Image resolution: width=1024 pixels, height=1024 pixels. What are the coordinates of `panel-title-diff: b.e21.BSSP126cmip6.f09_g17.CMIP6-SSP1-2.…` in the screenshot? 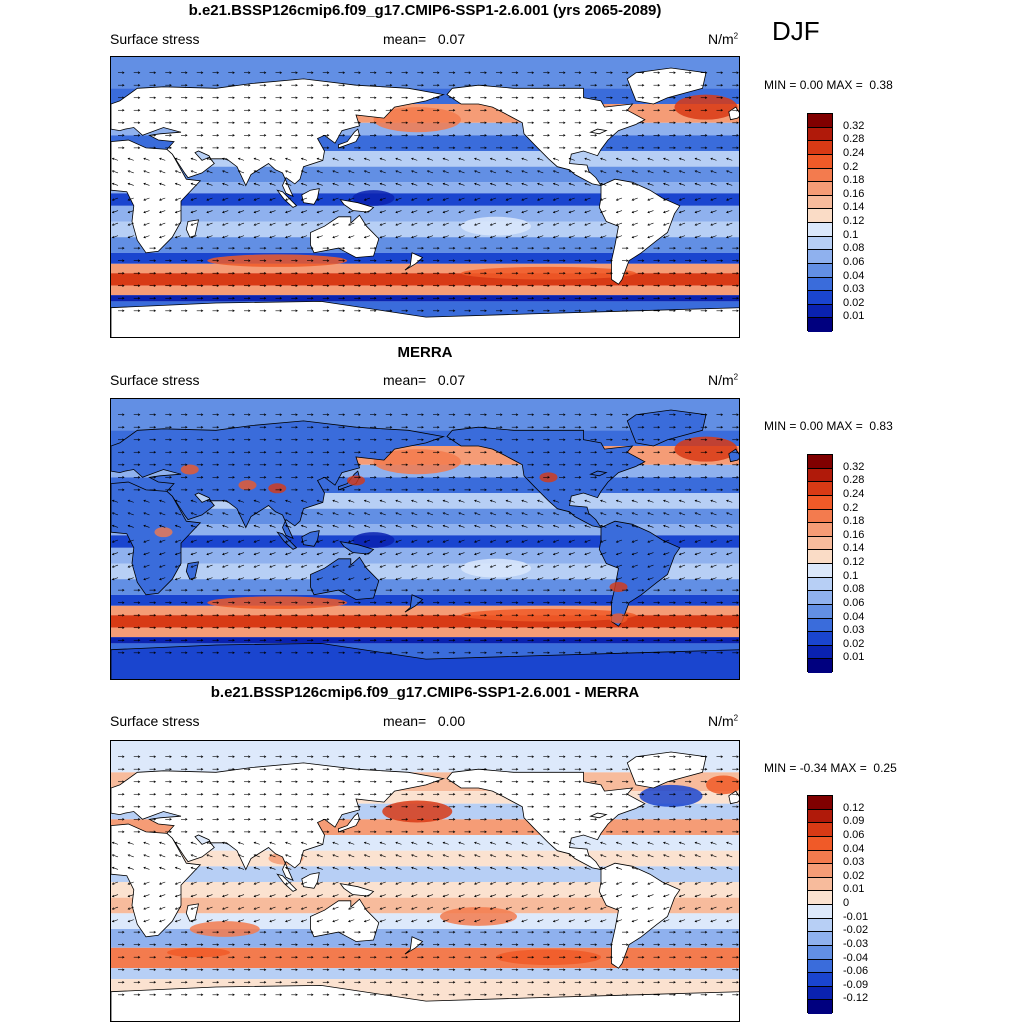 It's located at (425, 692).